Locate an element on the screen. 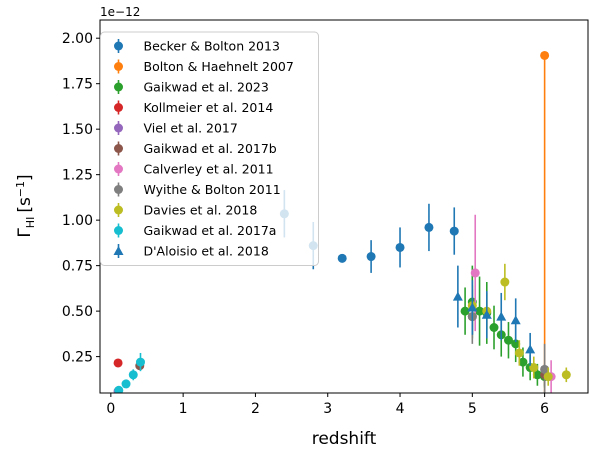  x-axis-ticks: 0 1 2 3 4 5 6 is located at coordinates (327, 405).